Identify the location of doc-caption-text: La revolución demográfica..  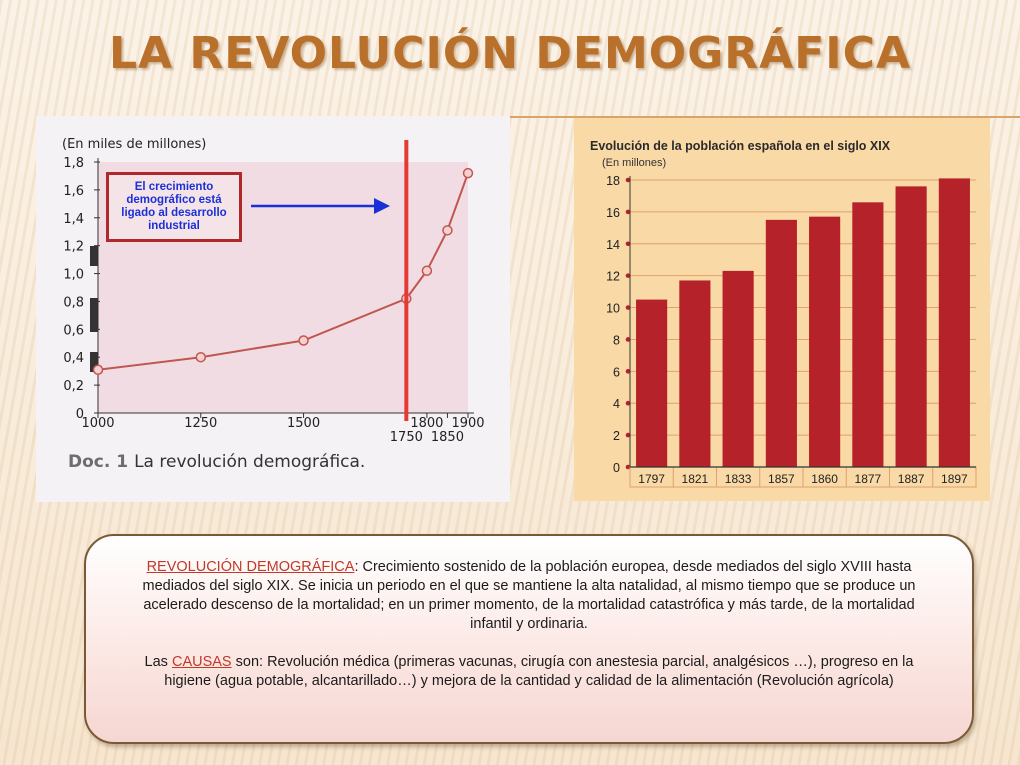
(250, 462).